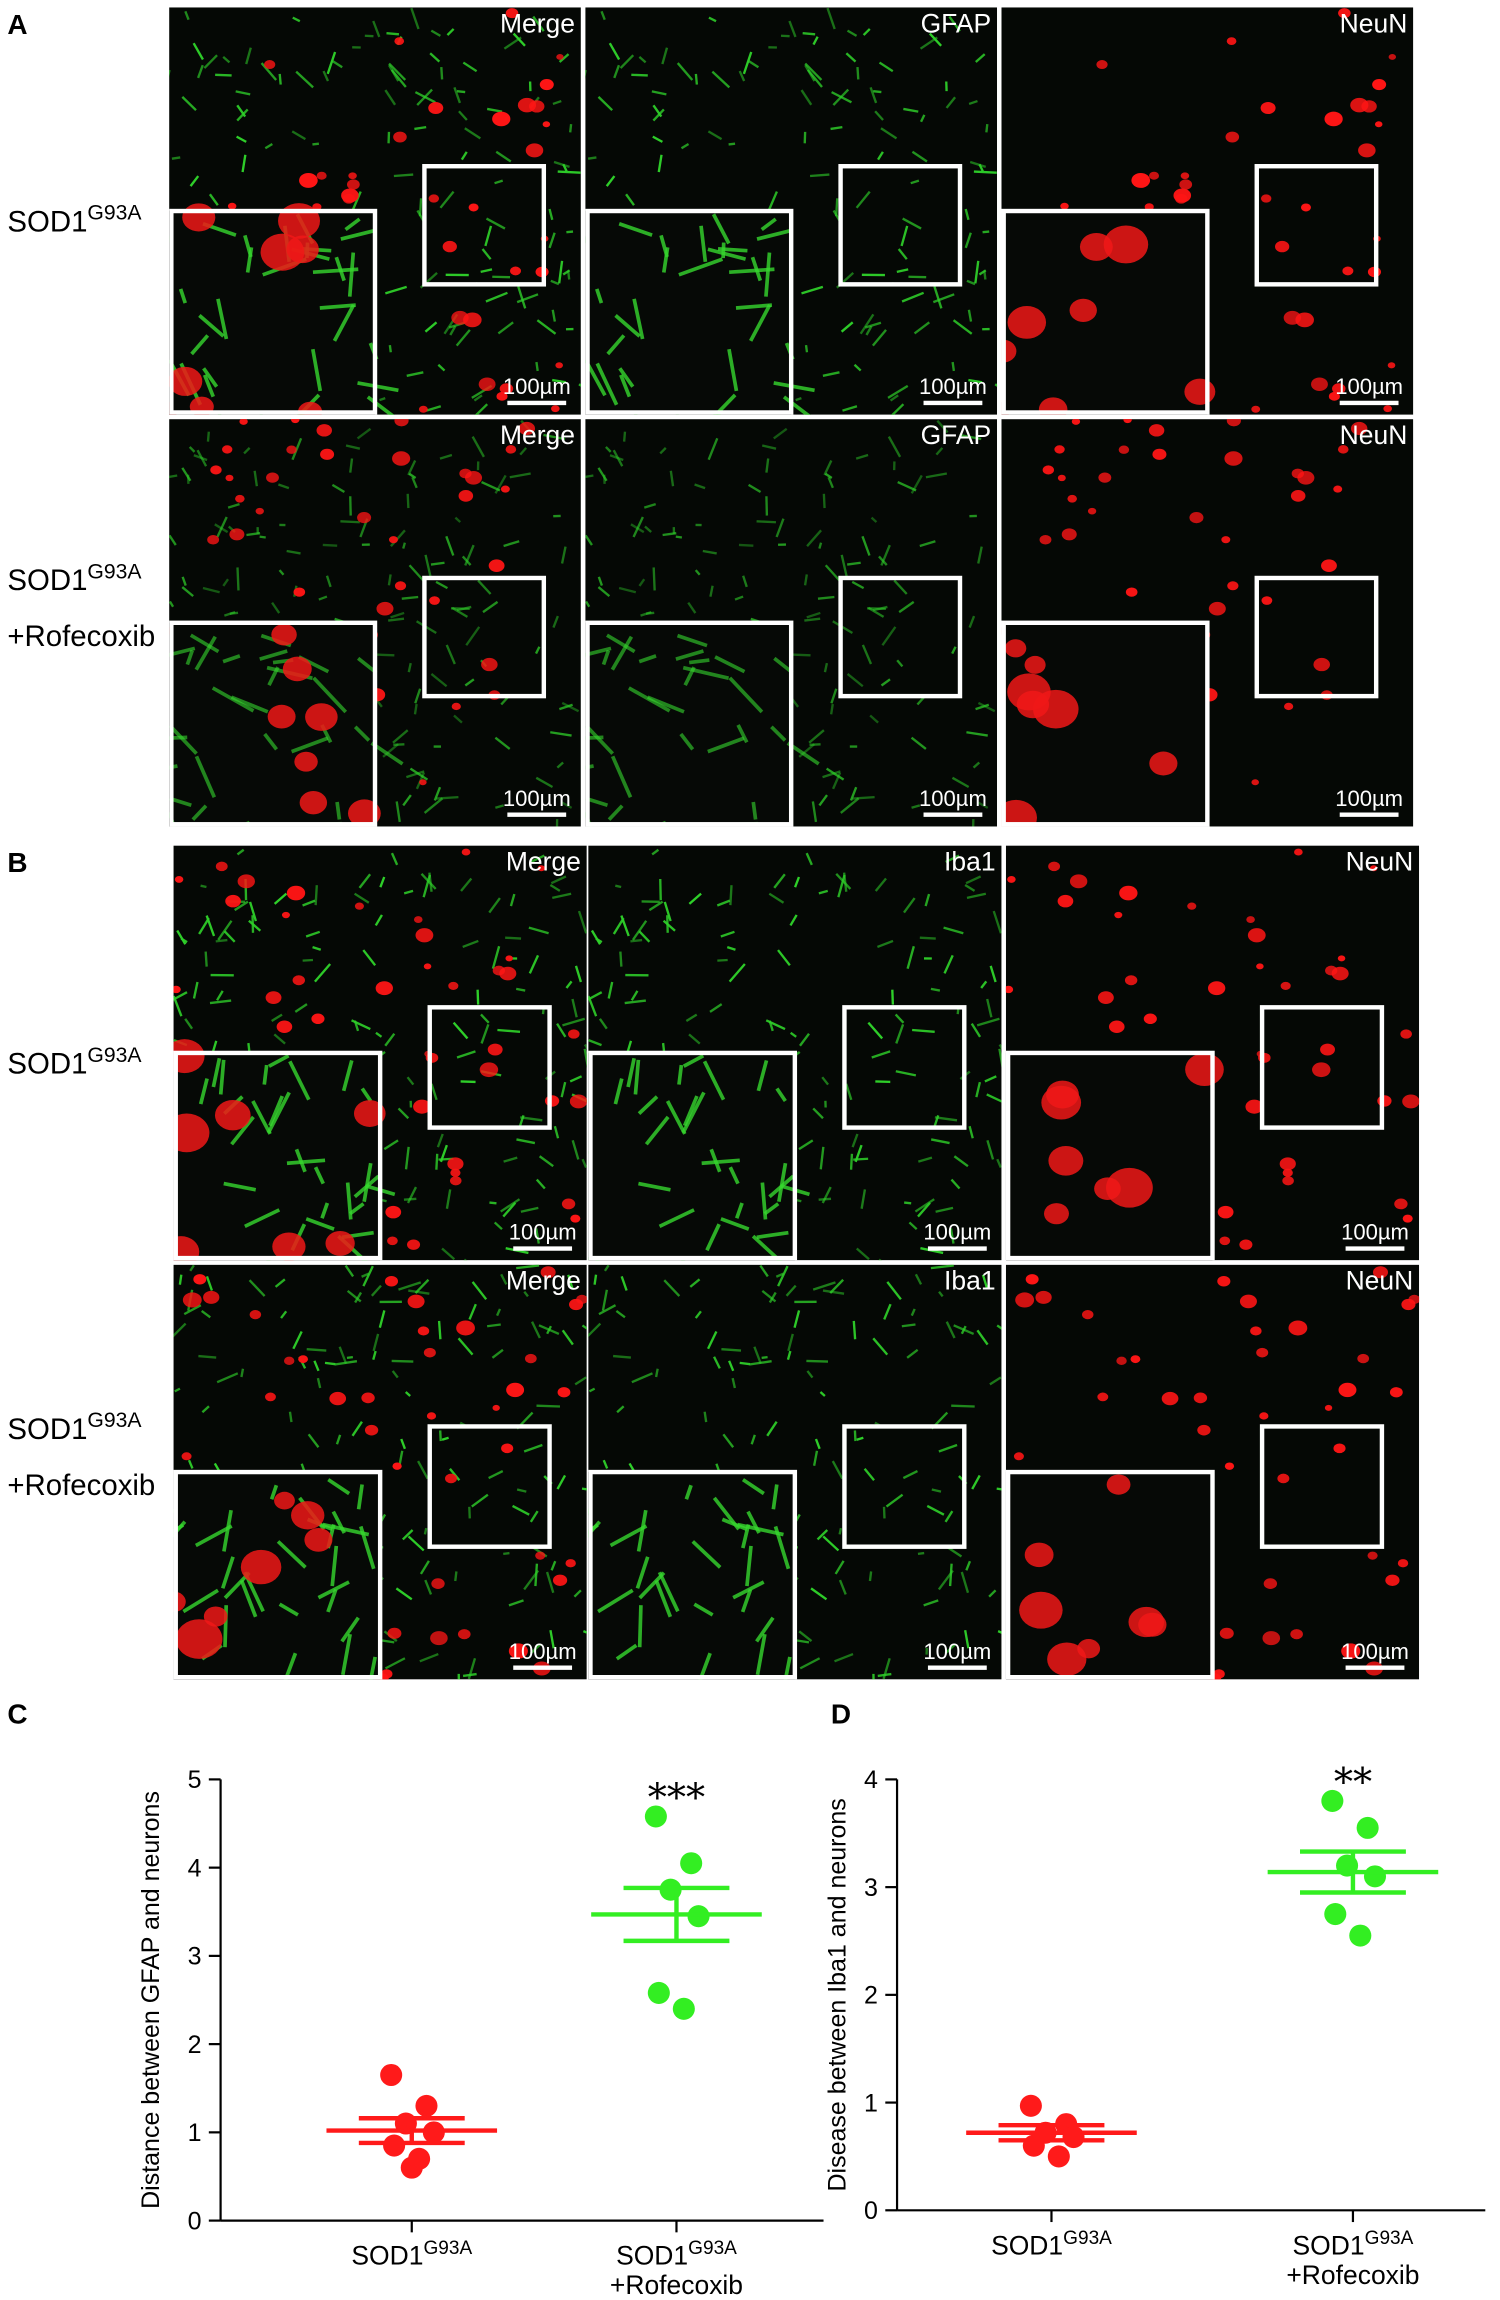 The height and width of the screenshot is (2300, 1500). Describe the element at coordinates (47, 1064) in the screenshot. I see `label-base: SOD1` at that location.